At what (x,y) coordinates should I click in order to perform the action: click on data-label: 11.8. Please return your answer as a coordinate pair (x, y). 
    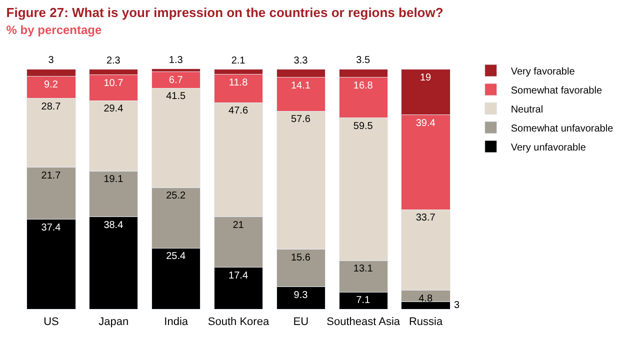
    Looking at the image, I should click on (238, 82).